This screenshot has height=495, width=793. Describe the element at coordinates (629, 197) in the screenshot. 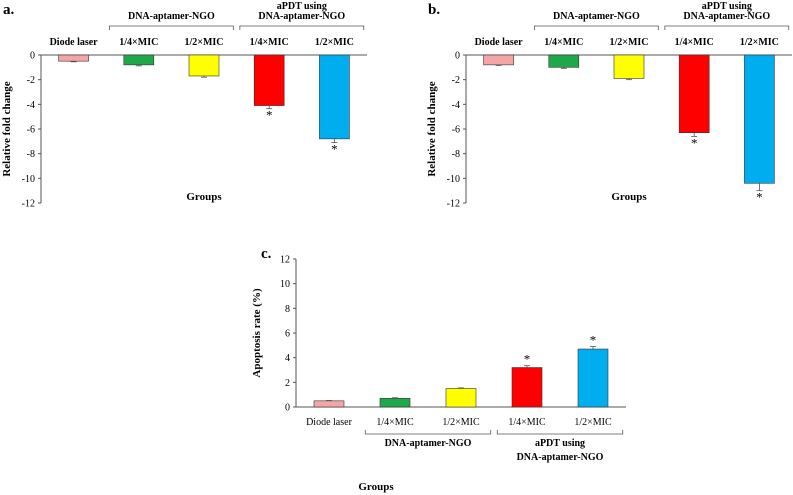

I see `panel-b-x-axis-label: Groups` at that location.